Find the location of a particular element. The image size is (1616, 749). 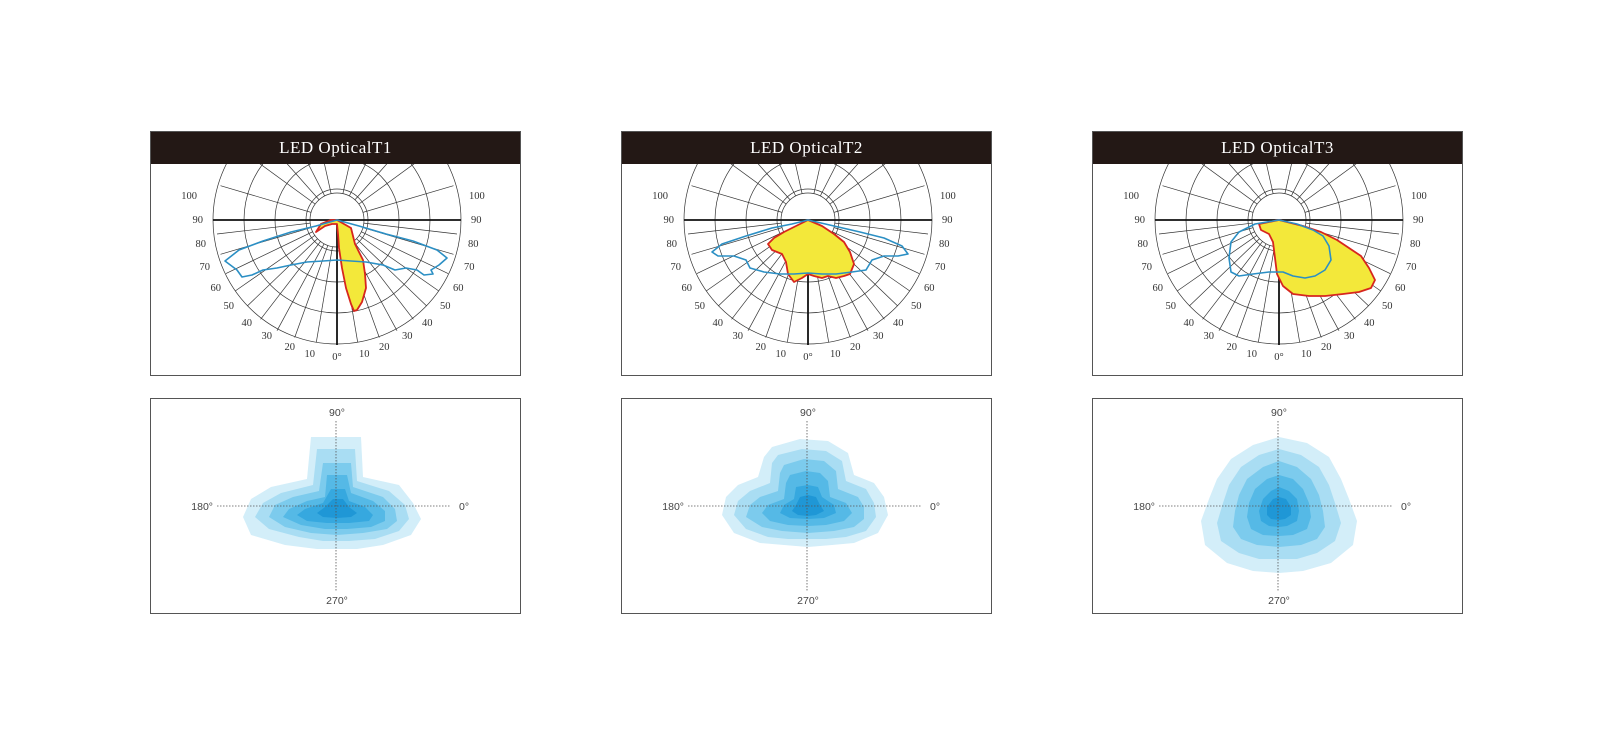

isolux-plot-t2: 90° 180° 0° 270° is located at coordinates (801, 507).